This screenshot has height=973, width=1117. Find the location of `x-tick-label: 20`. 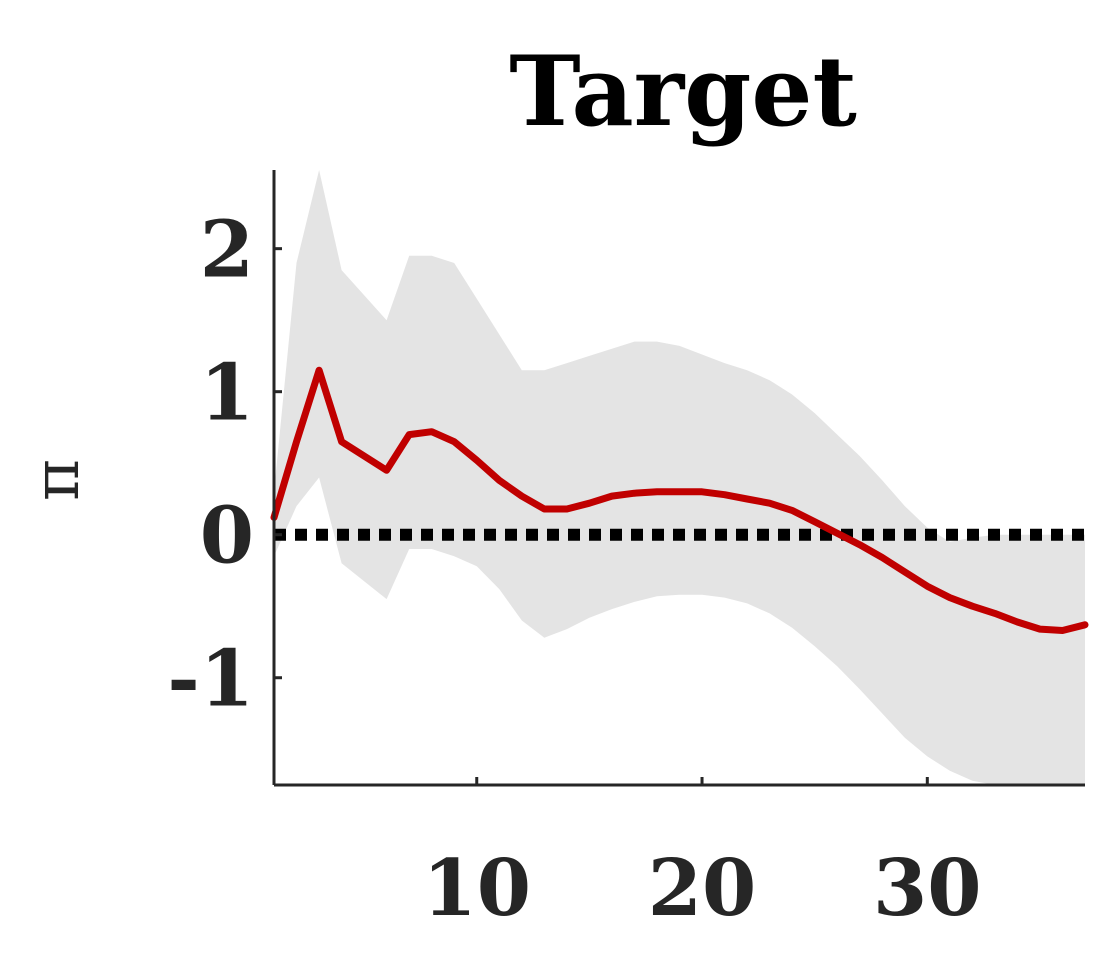

x-tick-label: 20 is located at coordinates (702, 888).